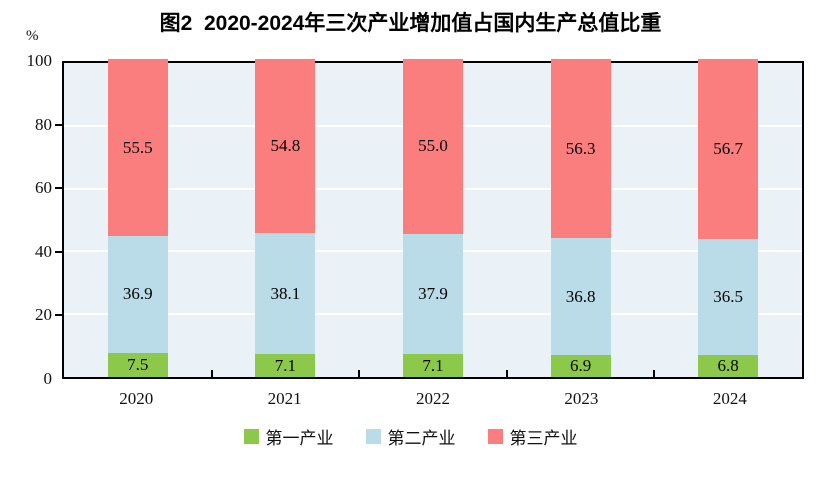  I want to click on data-label: 6.8, so click(728, 366).